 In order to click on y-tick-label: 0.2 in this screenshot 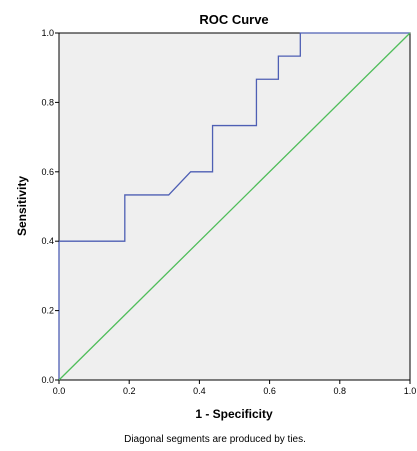, I will do `click(47, 311)`.